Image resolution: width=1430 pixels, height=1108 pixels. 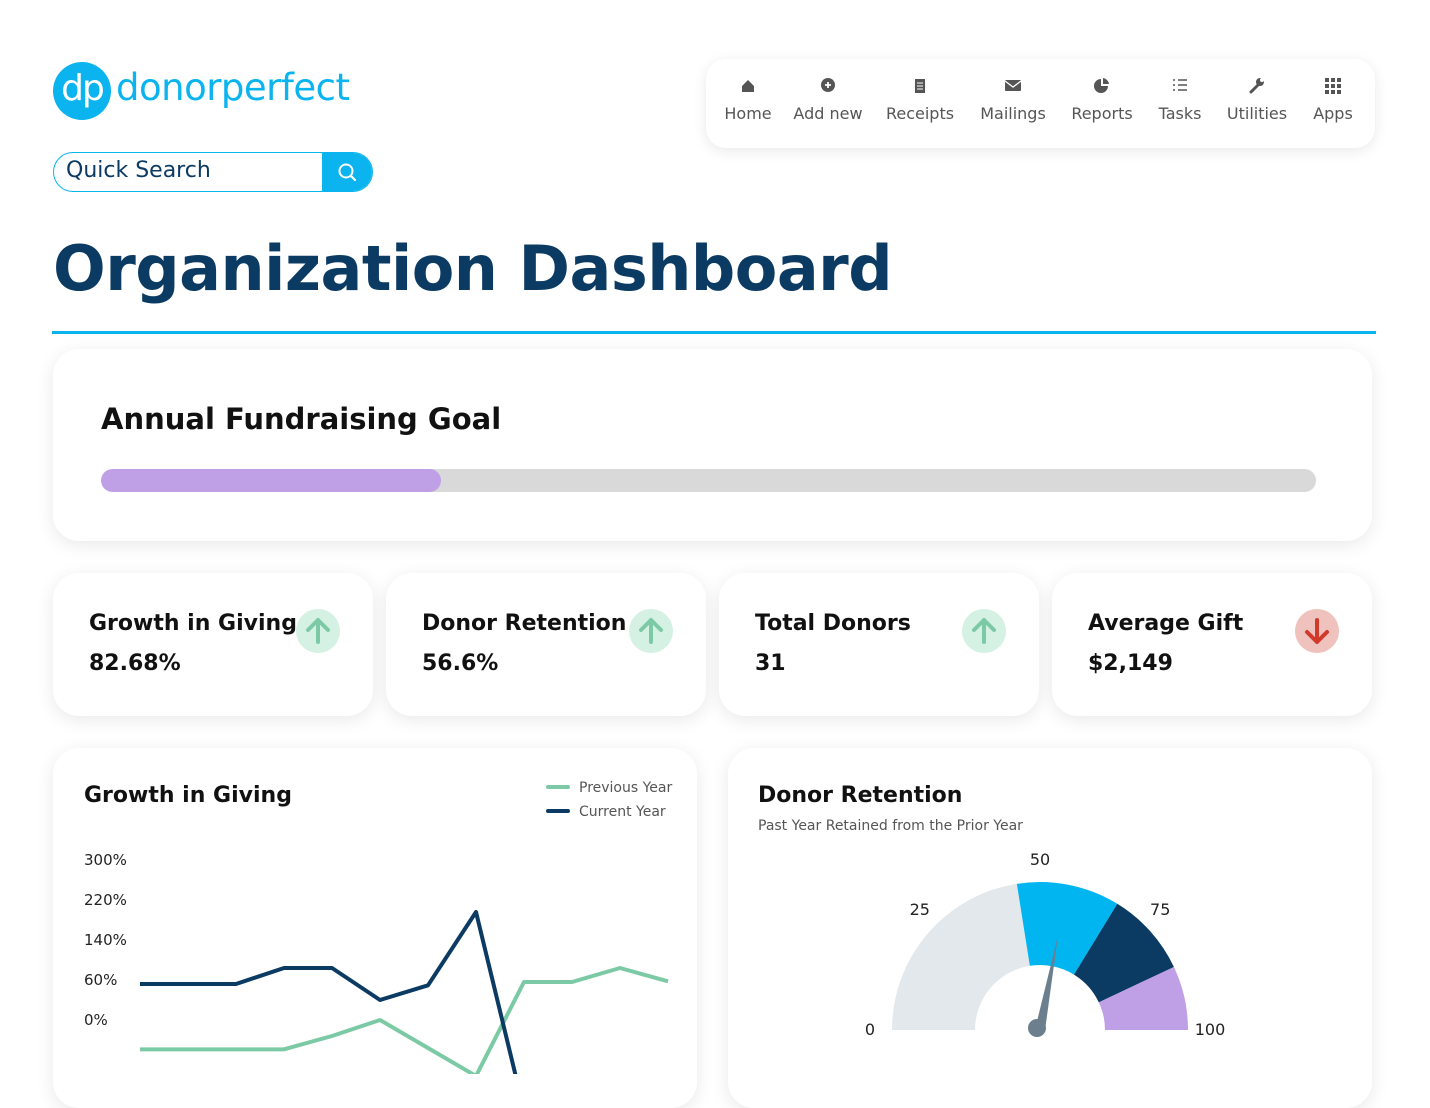 I want to click on kpi-card: Average Gift $2,149, so click(x=1212, y=644).